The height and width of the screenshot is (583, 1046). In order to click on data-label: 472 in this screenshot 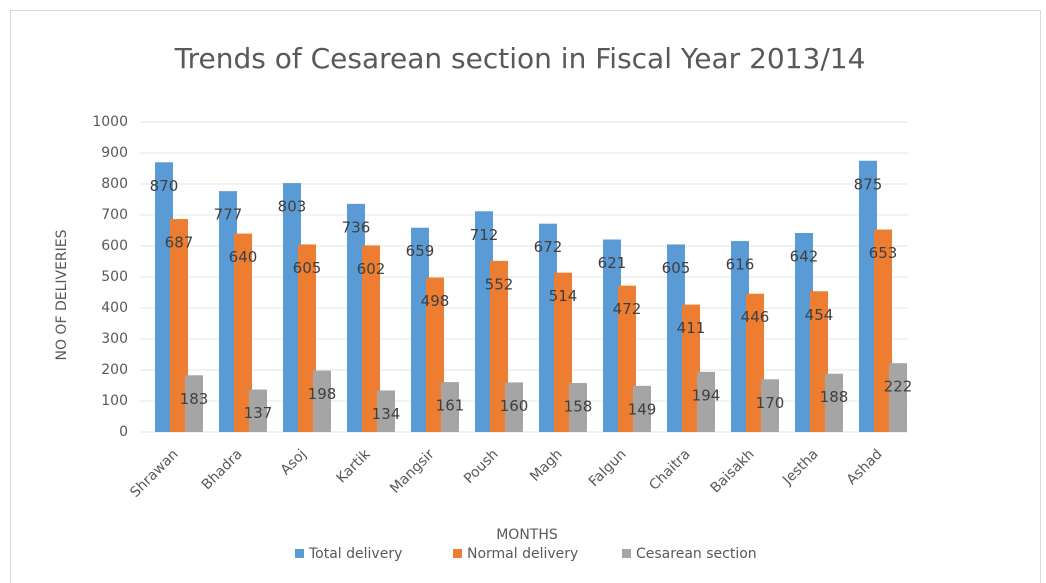, I will do `click(627, 309)`.